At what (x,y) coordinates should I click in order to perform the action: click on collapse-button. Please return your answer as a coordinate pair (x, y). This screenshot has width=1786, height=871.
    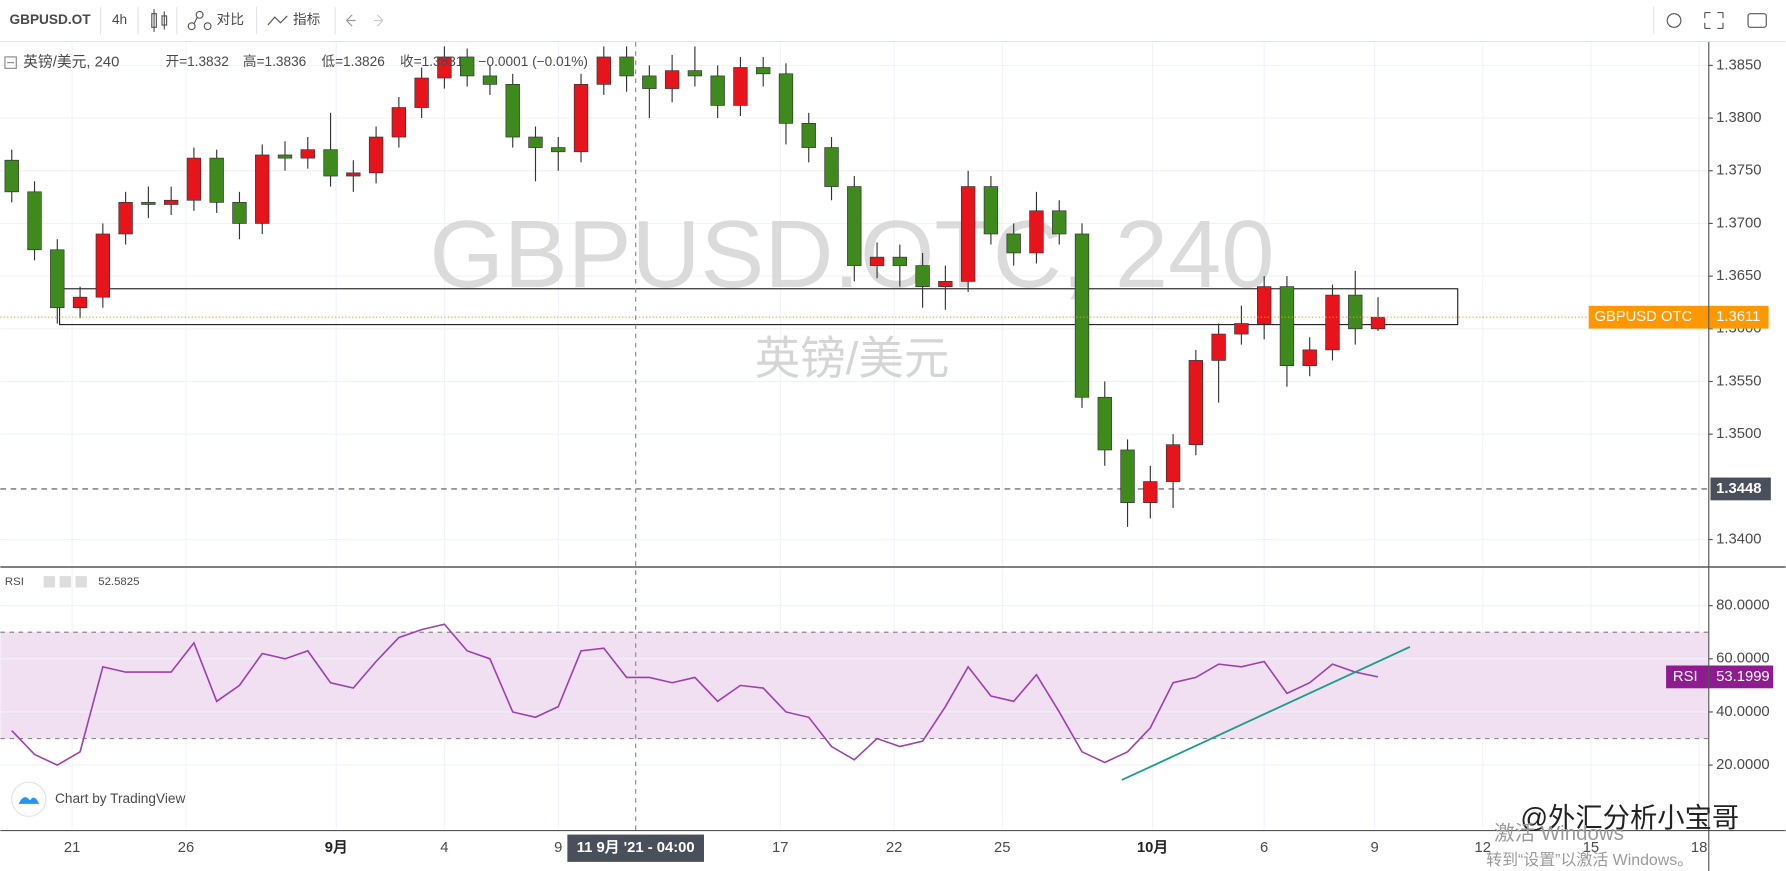
    Looking at the image, I should click on (10, 62).